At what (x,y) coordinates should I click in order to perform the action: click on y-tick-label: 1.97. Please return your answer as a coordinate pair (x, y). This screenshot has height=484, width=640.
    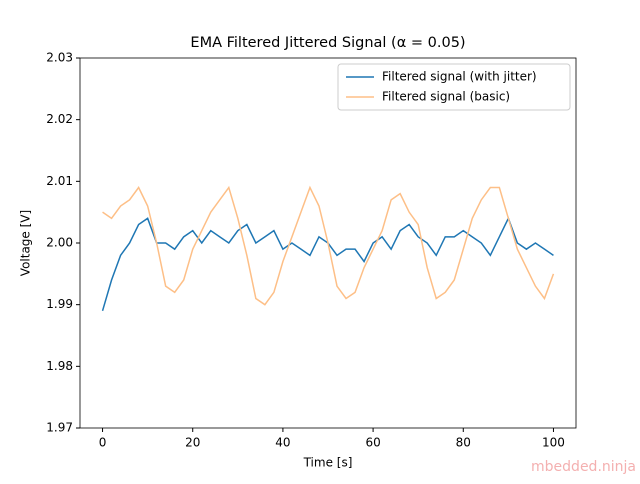
    Looking at the image, I should click on (59, 428).